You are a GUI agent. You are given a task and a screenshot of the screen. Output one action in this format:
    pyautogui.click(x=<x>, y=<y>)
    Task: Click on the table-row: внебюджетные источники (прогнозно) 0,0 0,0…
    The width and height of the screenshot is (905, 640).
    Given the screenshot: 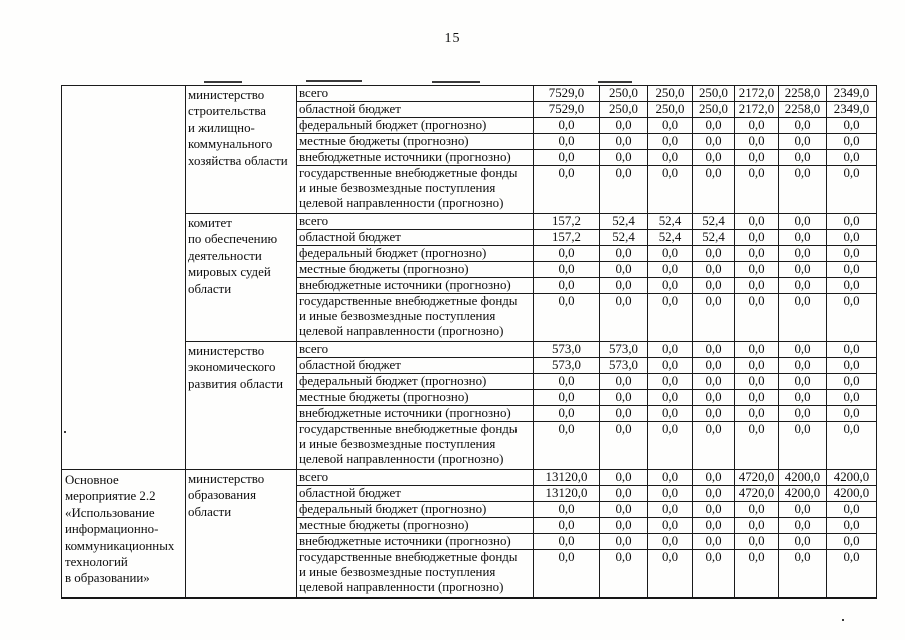 What is the action you would take?
    pyautogui.click(x=469, y=285)
    